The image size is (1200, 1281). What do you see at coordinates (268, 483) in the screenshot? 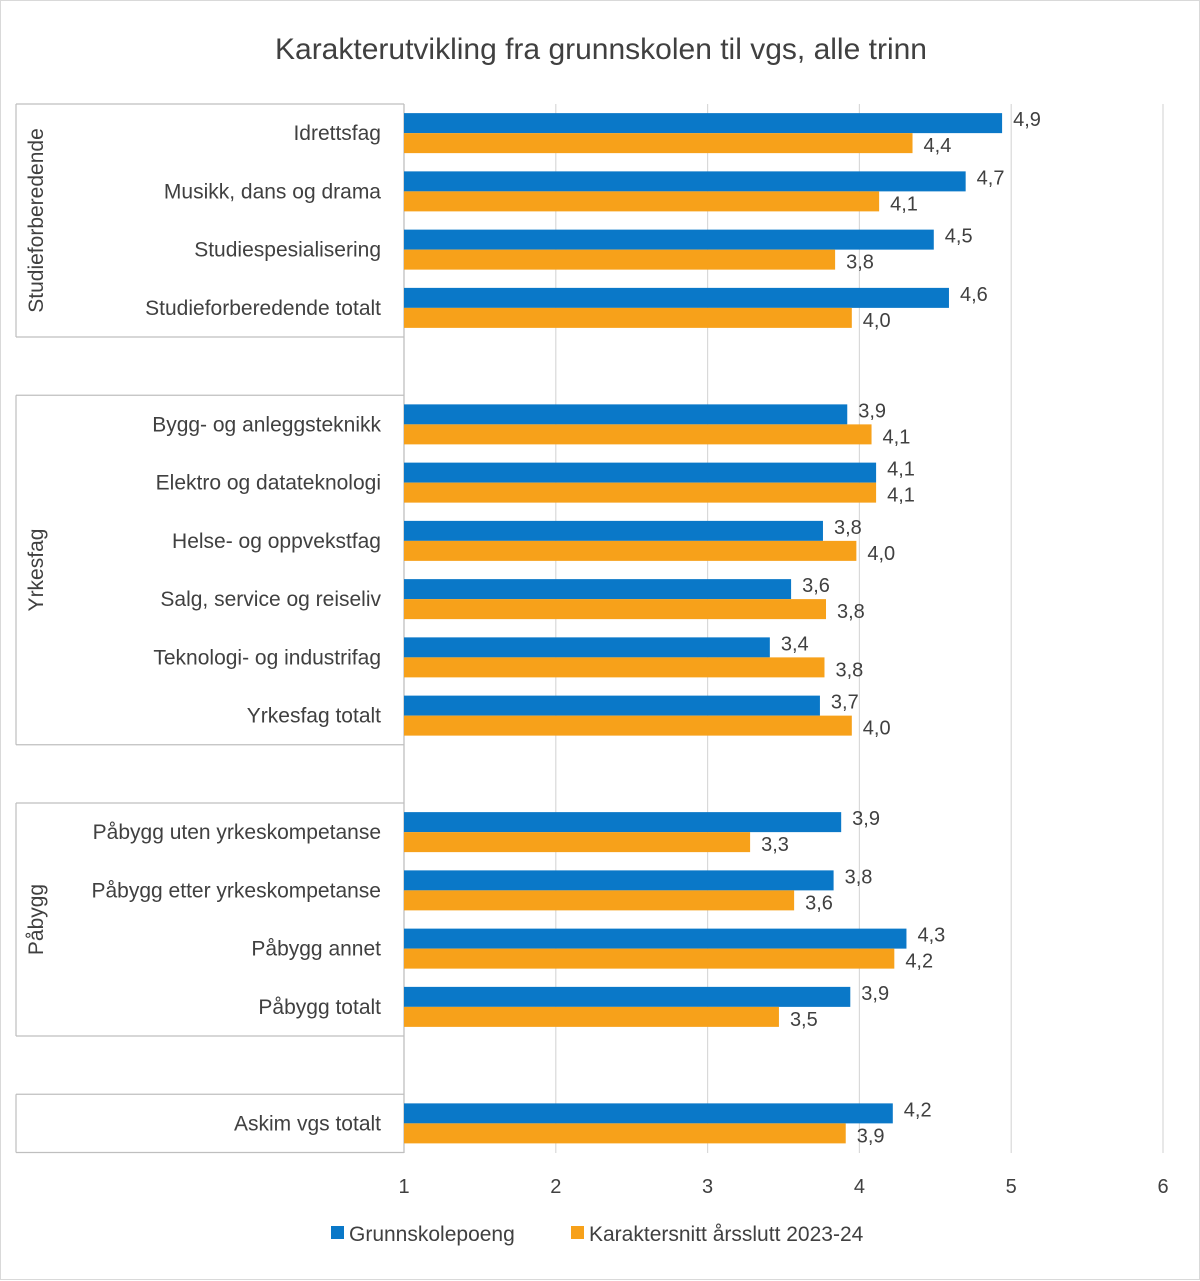
I see `category-label: Elektro og datateknologi` at bounding box center [268, 483].